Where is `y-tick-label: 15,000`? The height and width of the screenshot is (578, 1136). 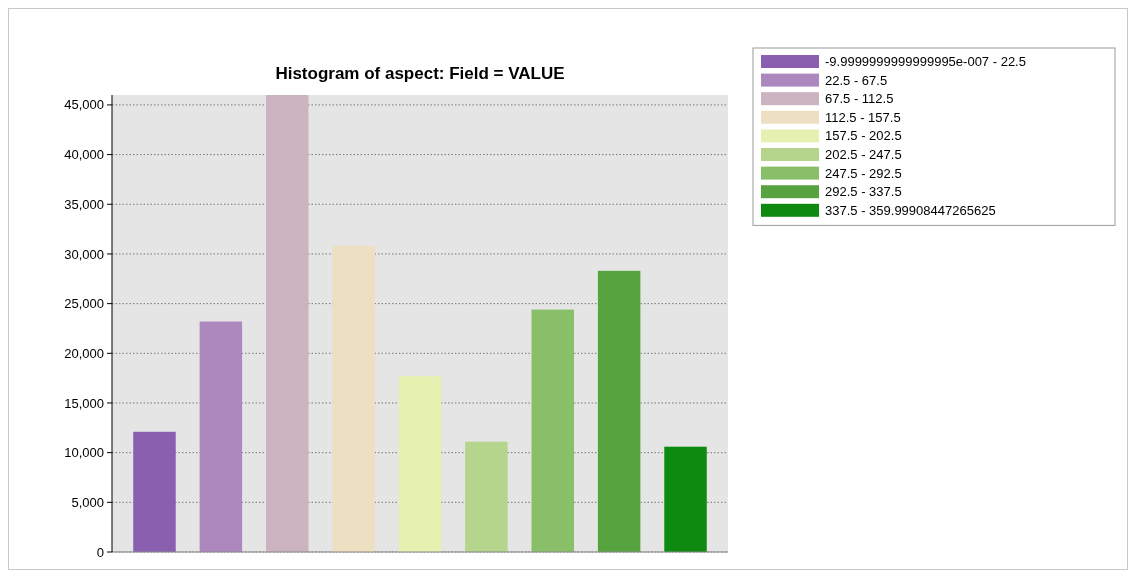 y-tick-label: 15,000 is located at coordinates (84, 403).